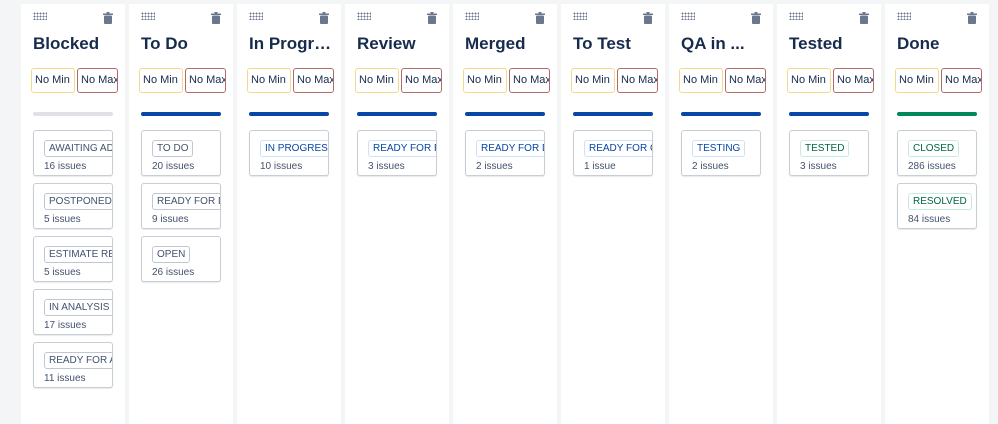 The height and width of the screenshot is (424, 998). What do you see at coordinates (164, 43) in the screenshot?
I see `column-title: To Do` at bounding box center [164, 43].